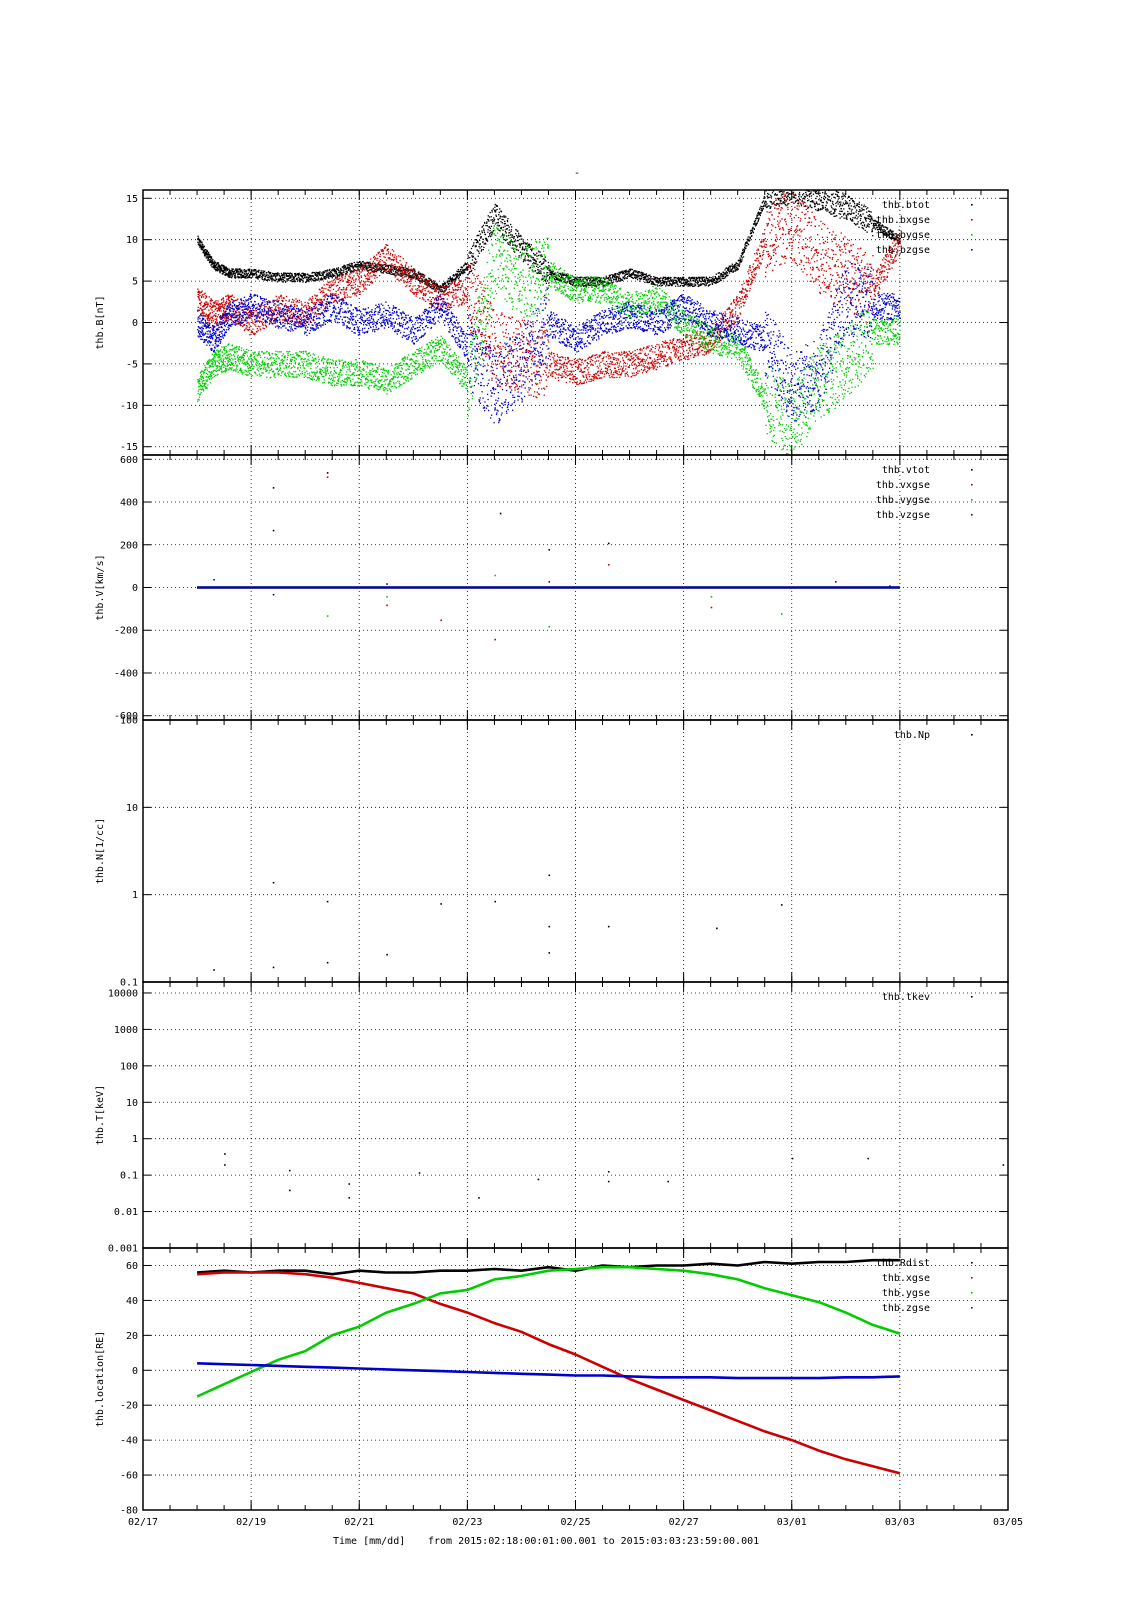  Describe the element at coordinates (129, 447) in the screenshot. I see `y-tick-label: -15` at that location.